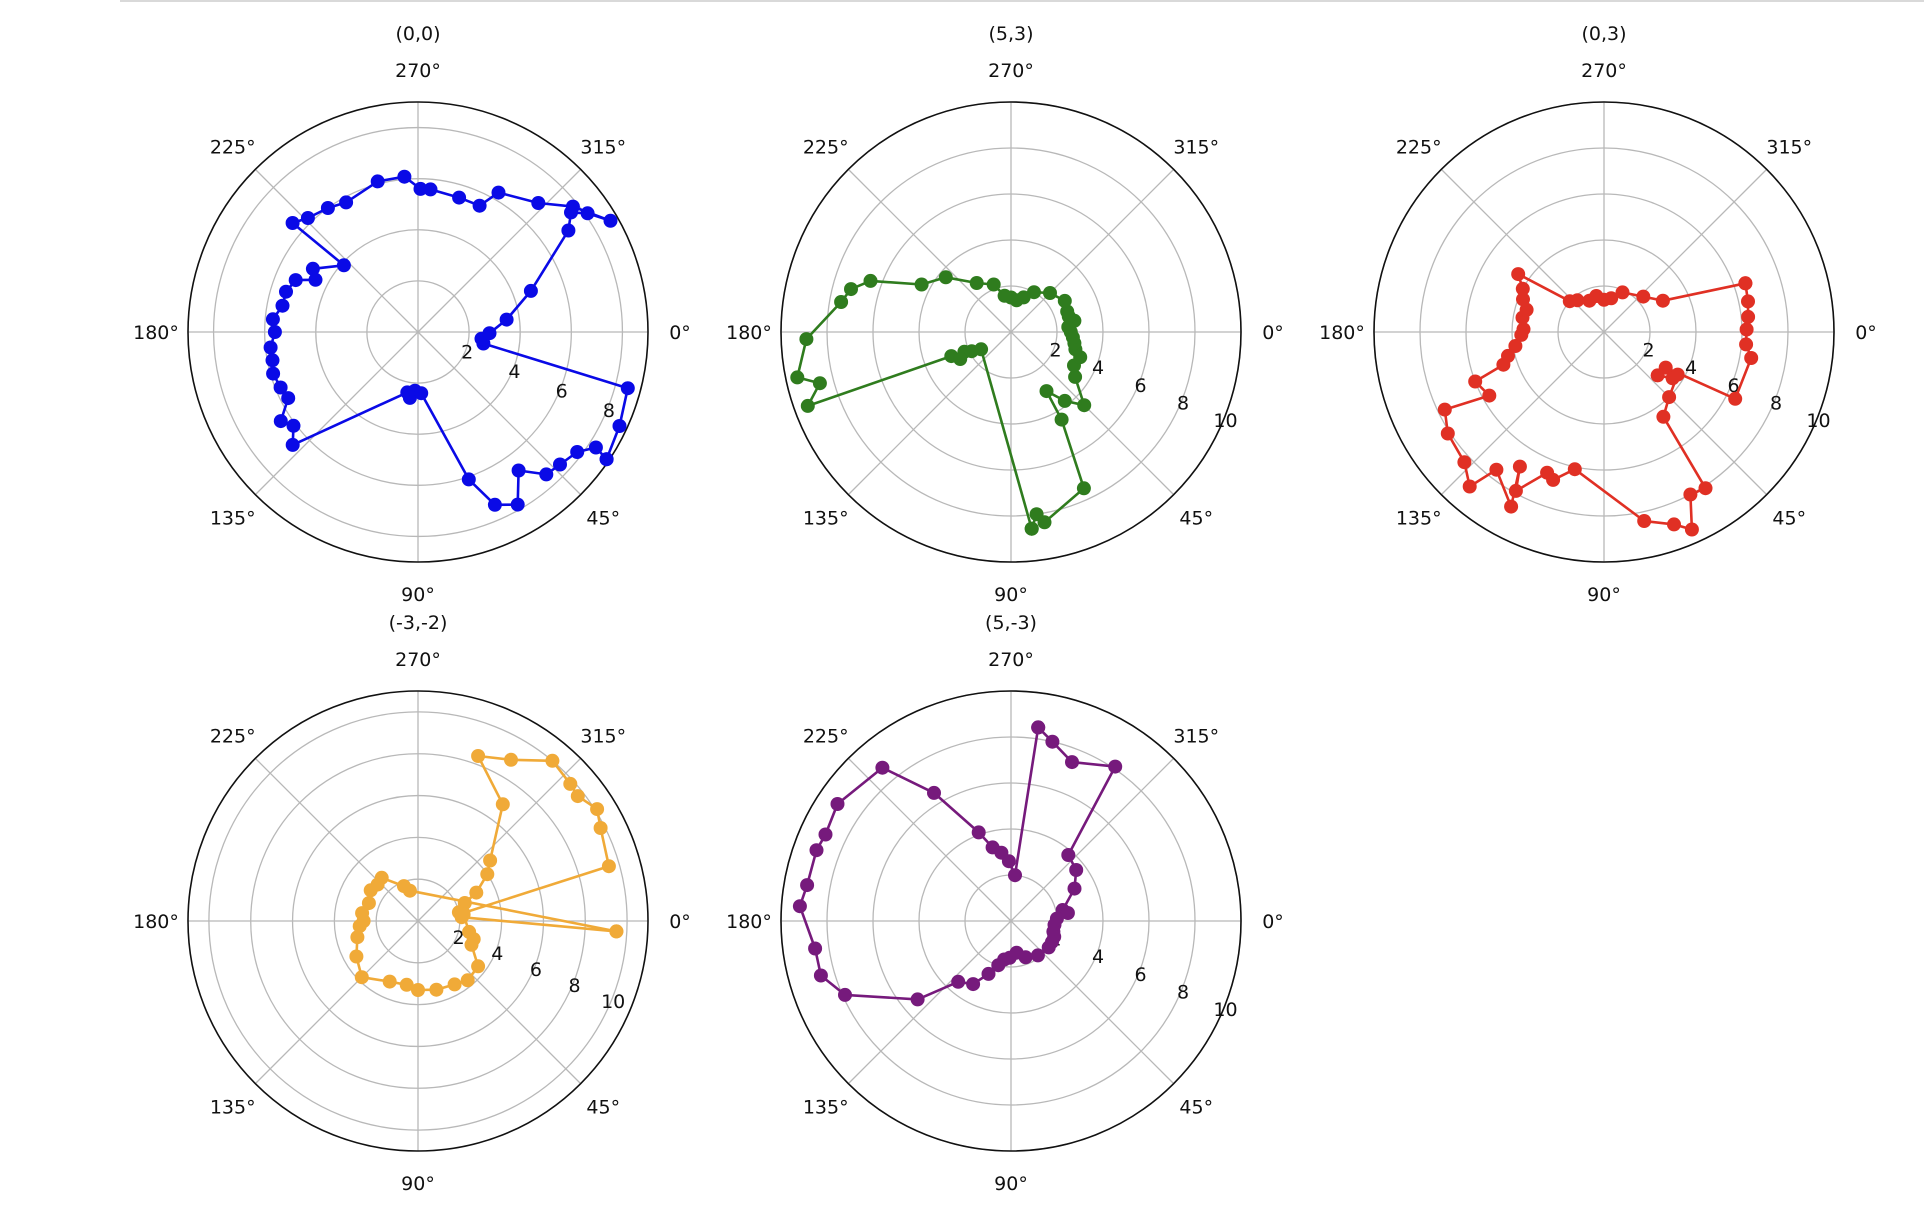 This screenshot has width=1924, height=1210. I want to click on chart-title: (0,0), so click(417, 34).